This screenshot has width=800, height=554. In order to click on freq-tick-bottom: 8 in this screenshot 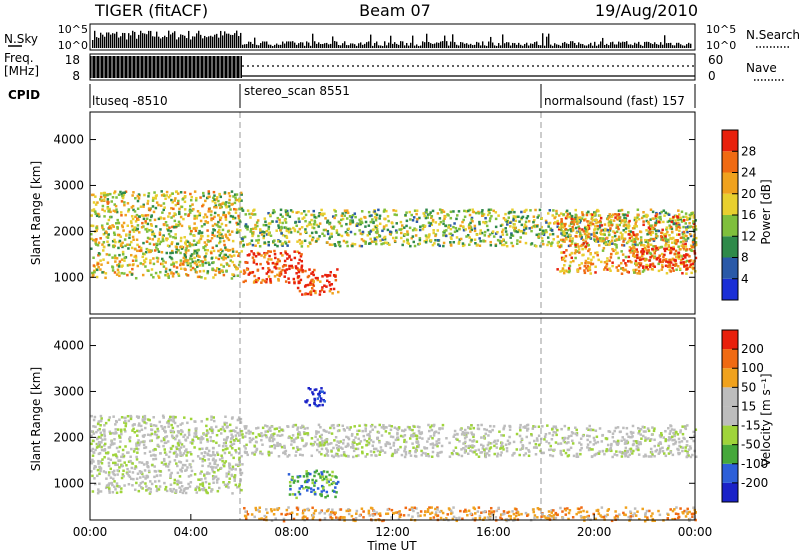, I will do `click(76, 76)`.